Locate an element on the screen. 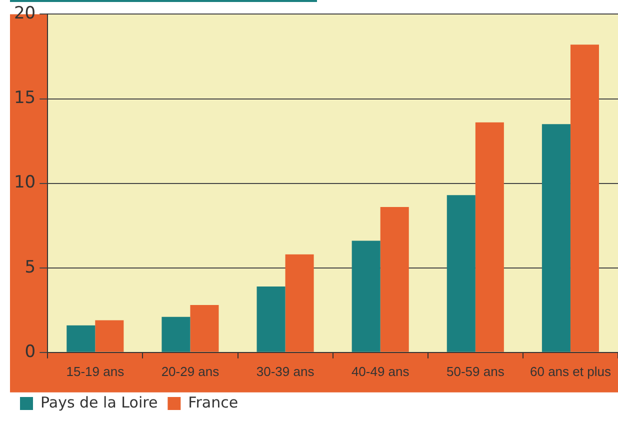 The image size is (618, 421). x-tick-label: 20-29 ans is located at coordinates (190, 371).